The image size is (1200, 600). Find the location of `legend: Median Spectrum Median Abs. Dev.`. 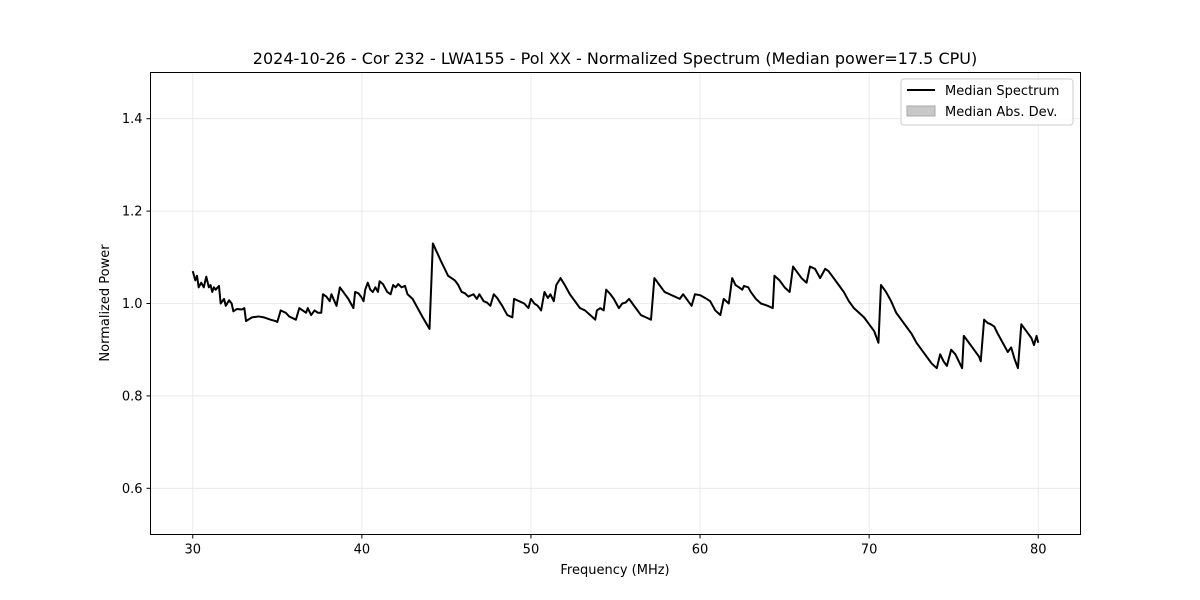

legend: Median Spectrum Median Abs. Dev. is located at coordinates (987, 102).